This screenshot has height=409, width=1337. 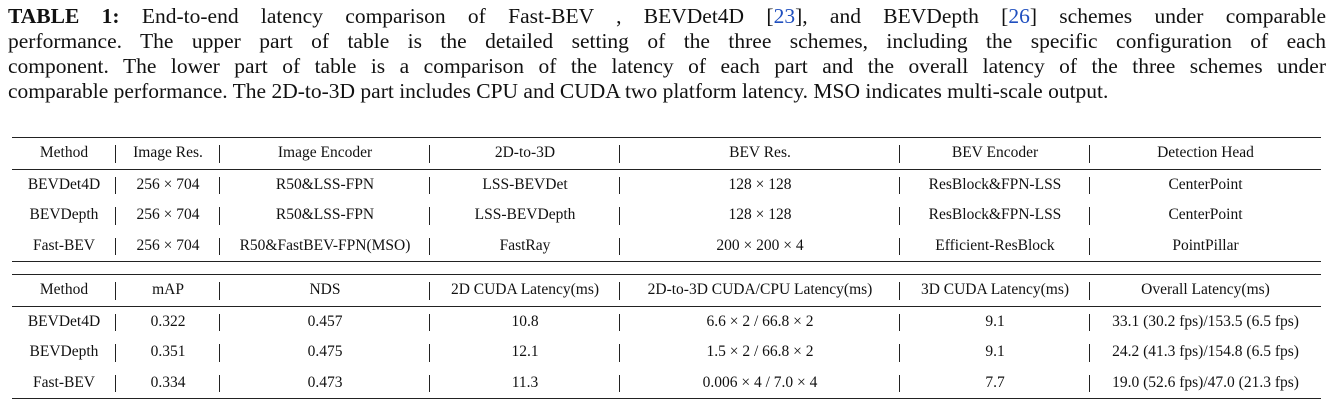 I want to click on caption-label: TABLE 1:, so click(x=64, y=16).